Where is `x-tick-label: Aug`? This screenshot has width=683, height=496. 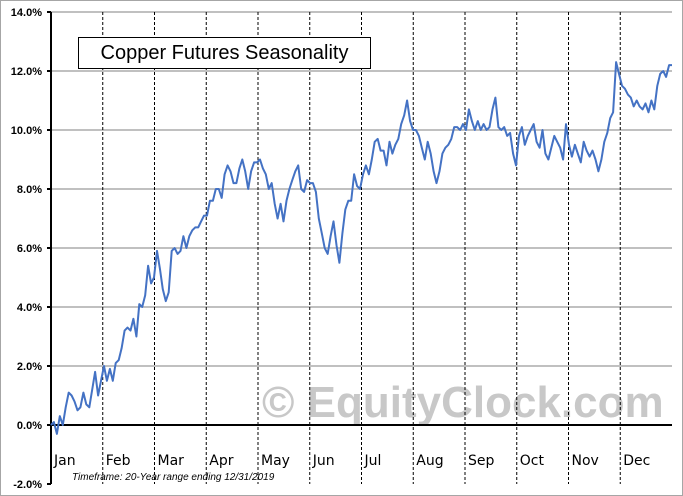
x-tick-label: Aug is located at coordinates (429, 461).